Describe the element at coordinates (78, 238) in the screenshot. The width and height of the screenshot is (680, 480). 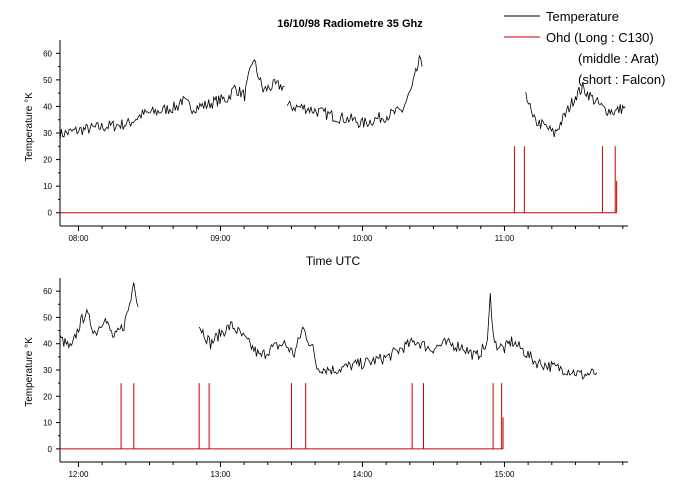
I see `top-x-tick-label: 08:00` at that location.